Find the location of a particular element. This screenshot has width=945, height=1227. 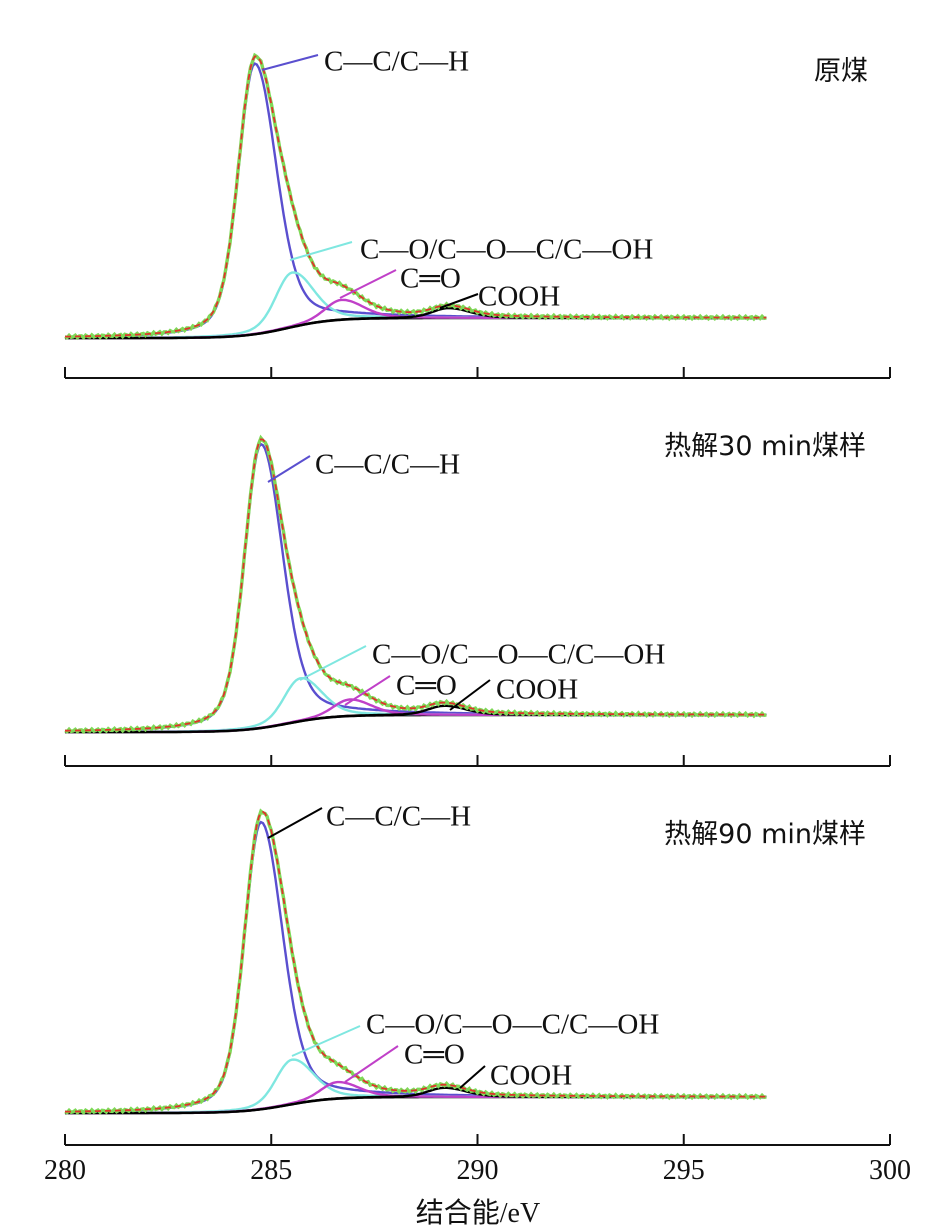

x-tick-label: 290 is located at coordinates (478, 1170).